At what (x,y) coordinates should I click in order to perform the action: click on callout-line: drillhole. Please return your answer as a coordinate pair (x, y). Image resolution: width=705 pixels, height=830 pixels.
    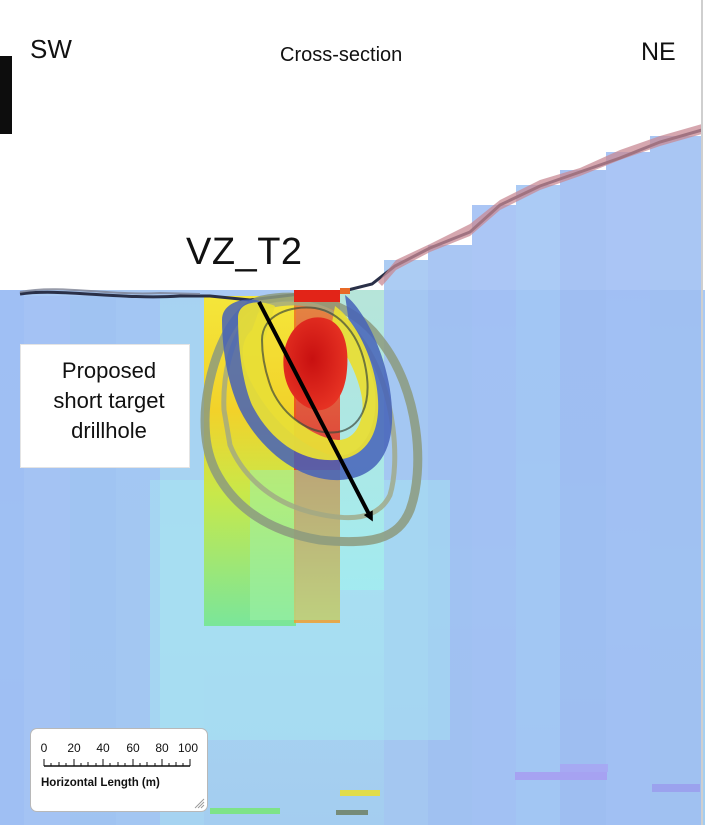
    Looking at the image, I should click on (109, 430).